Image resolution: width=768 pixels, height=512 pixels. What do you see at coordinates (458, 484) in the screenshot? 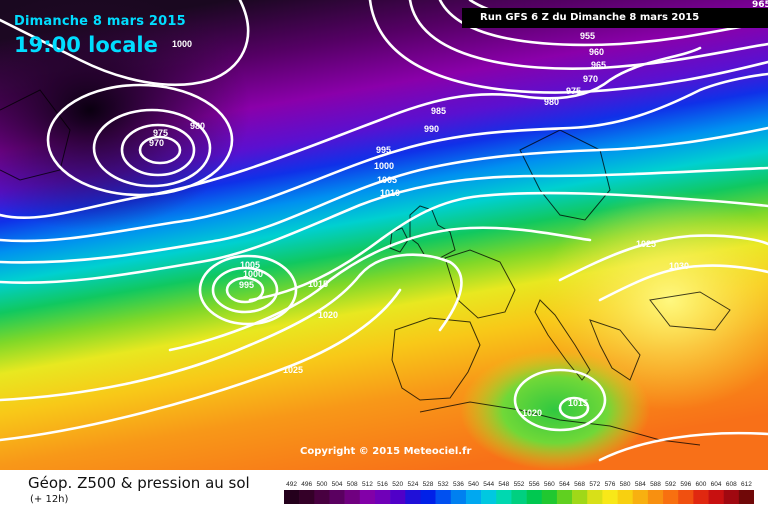
I see `scale-tick-label: 536` at bounding box center [458, 484].